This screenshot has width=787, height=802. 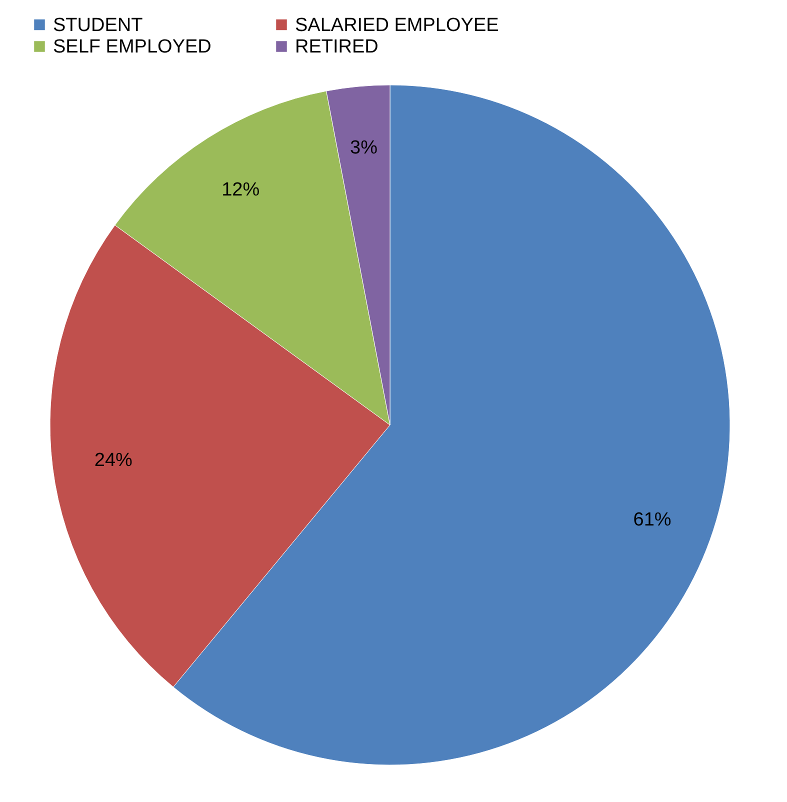 What do you see at coordinates (113, 460) in the screenshot?
I see `data-label: 24%` at bounding box center [113, 460].